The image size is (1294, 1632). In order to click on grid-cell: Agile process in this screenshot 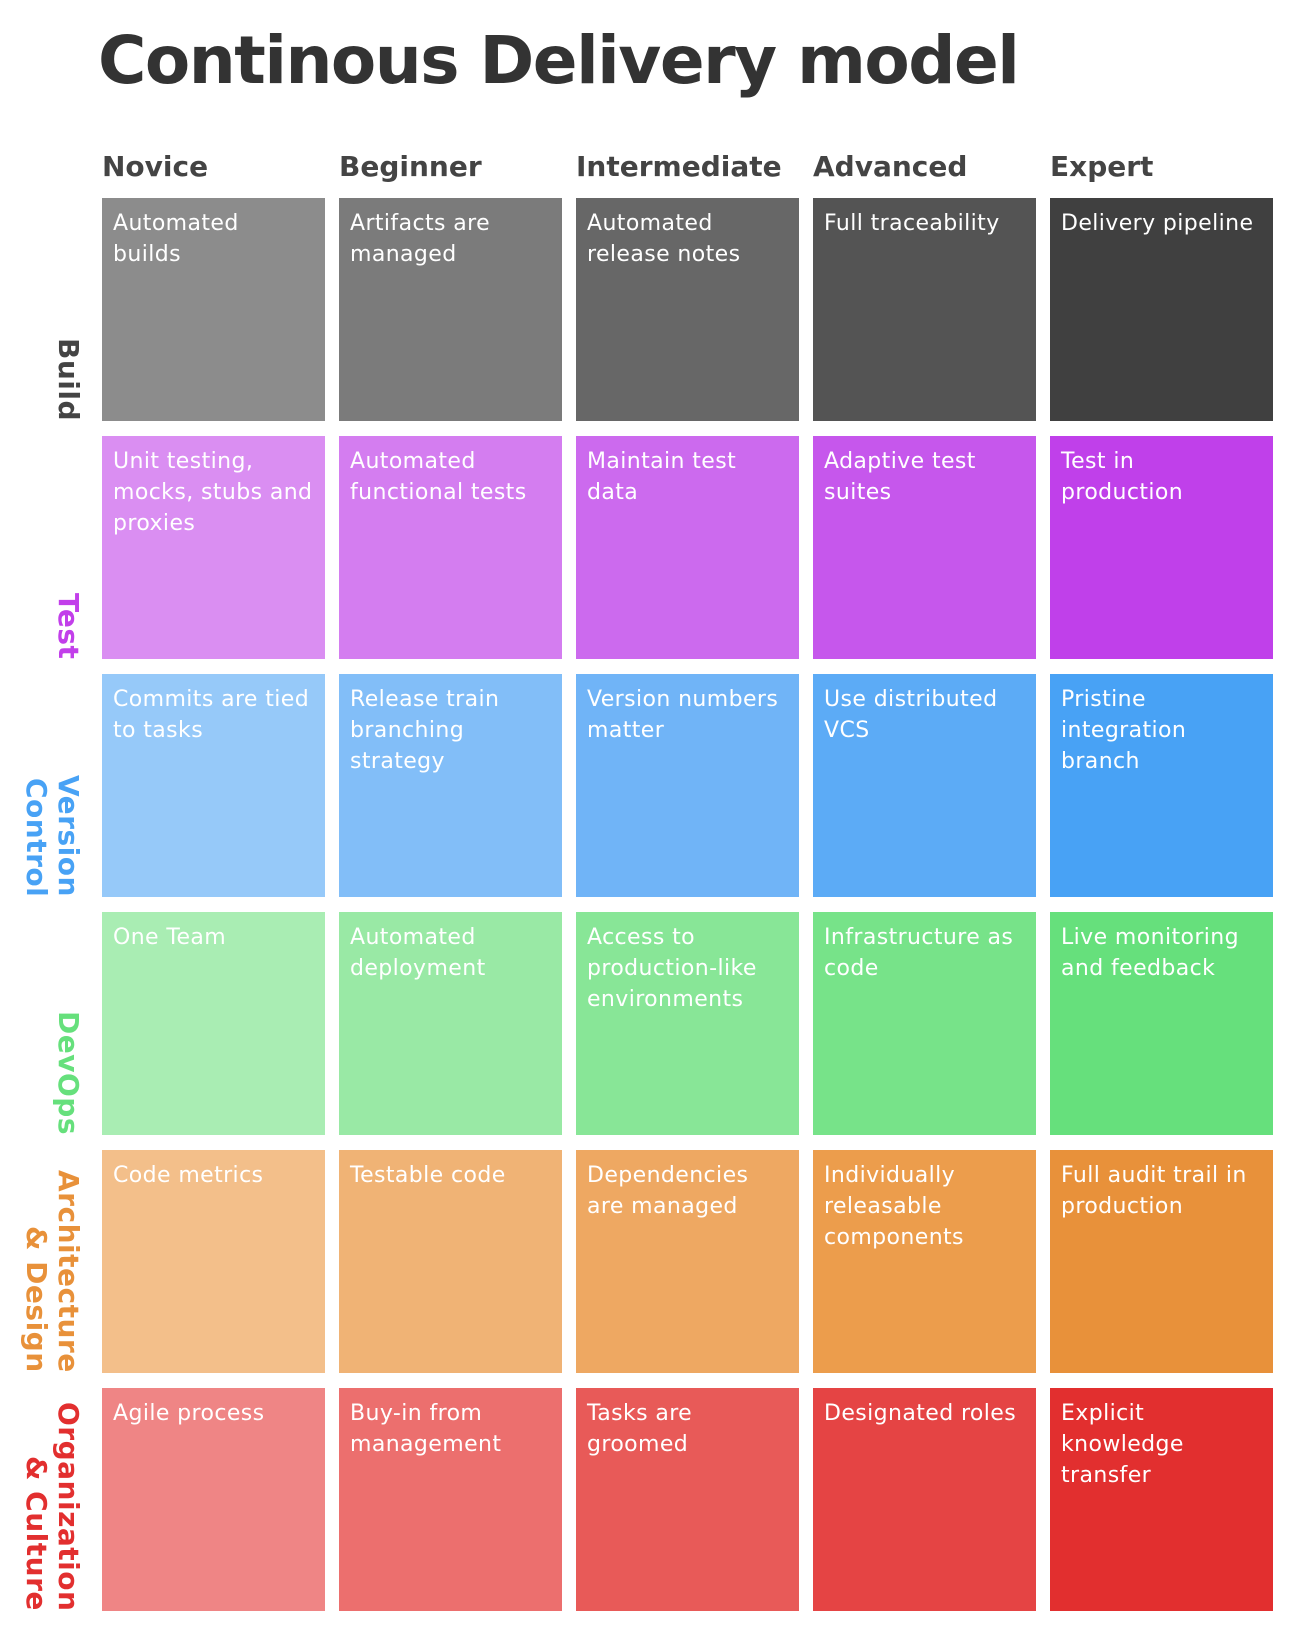, I will do `click(213, 1499)`.